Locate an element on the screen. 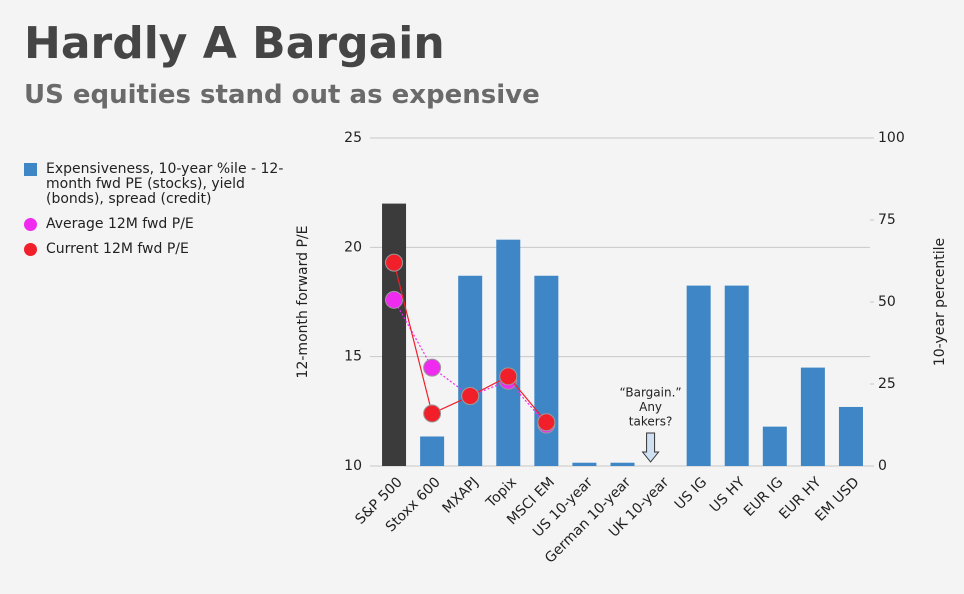 The width and height of the screenshot is (964, 594). annotation: “Bargain.” is located at coordinates (651, 393).